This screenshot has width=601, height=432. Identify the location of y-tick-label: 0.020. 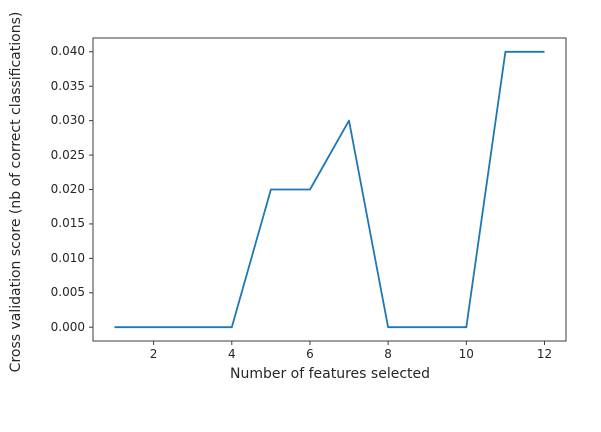
(67, 189).